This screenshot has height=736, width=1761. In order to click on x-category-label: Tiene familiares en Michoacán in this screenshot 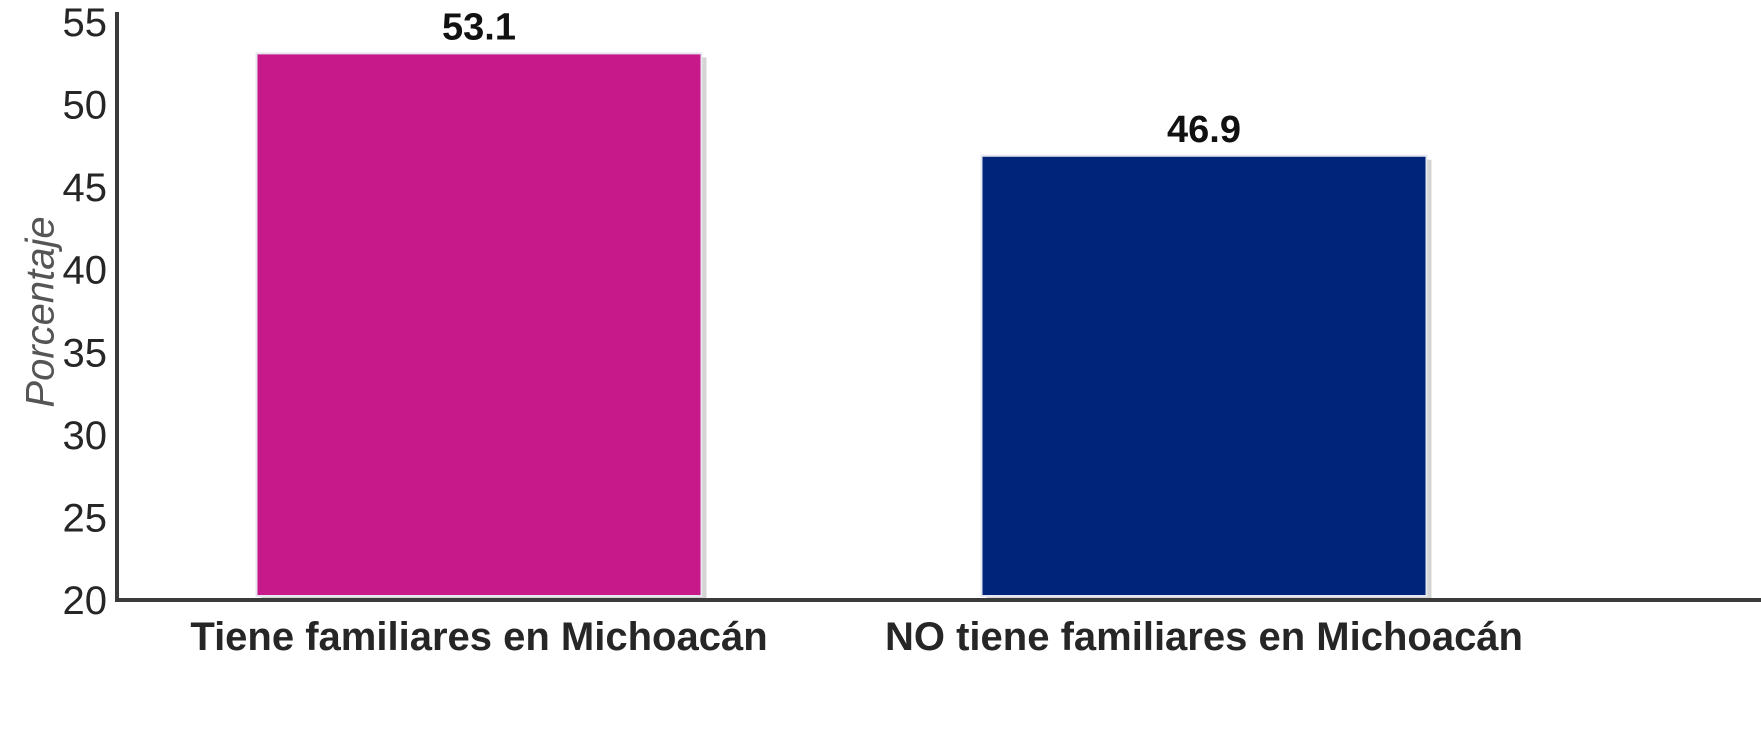, I will do `click(478, 637)`.